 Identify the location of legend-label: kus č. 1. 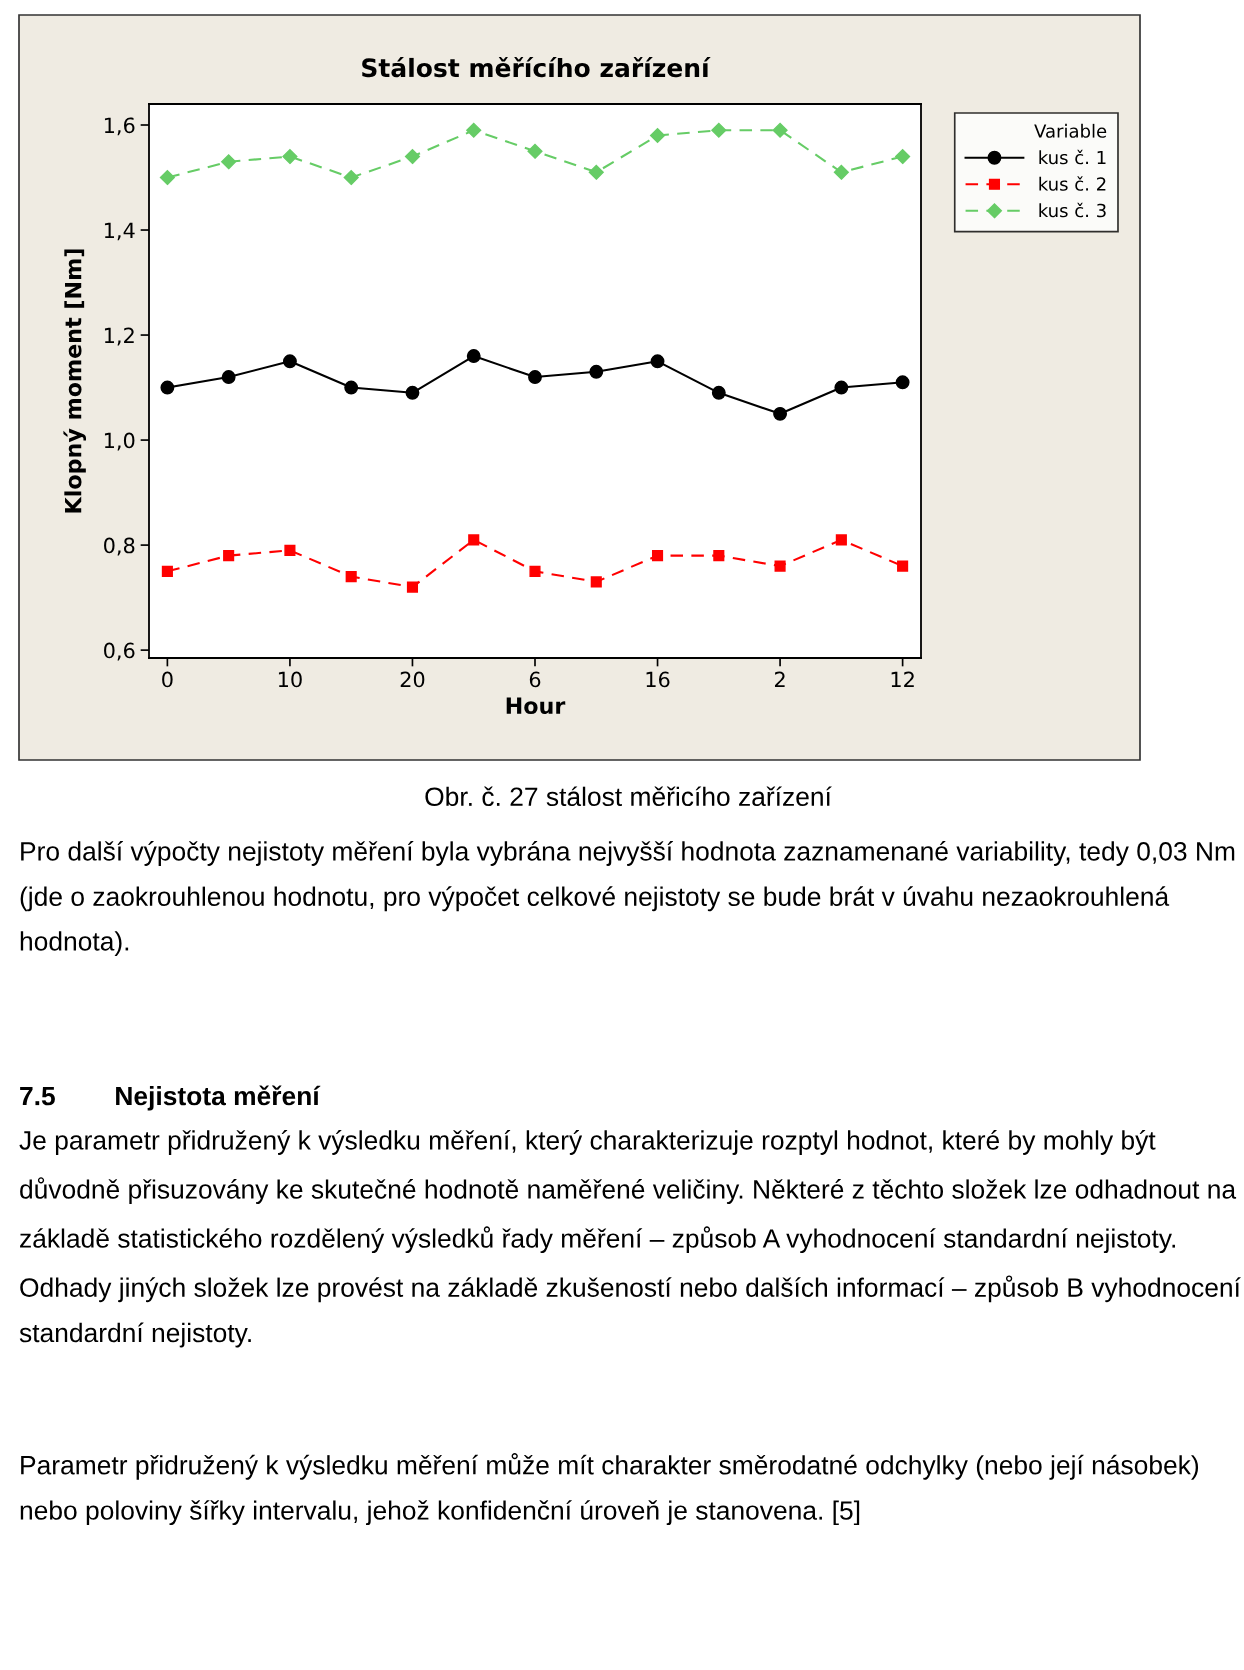
(1072, 157).